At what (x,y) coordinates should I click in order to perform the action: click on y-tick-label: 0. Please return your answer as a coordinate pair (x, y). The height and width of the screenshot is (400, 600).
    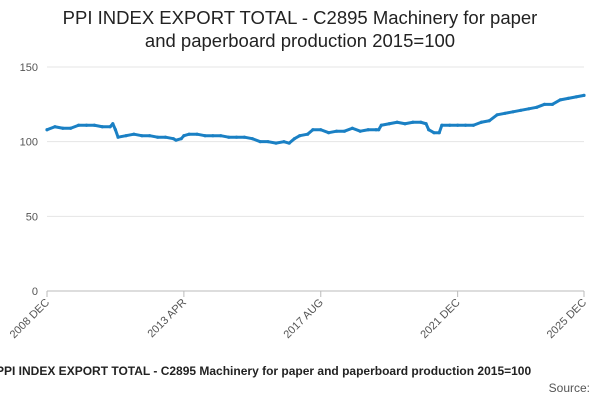
    Looking at the image, I should click on (35, 292).